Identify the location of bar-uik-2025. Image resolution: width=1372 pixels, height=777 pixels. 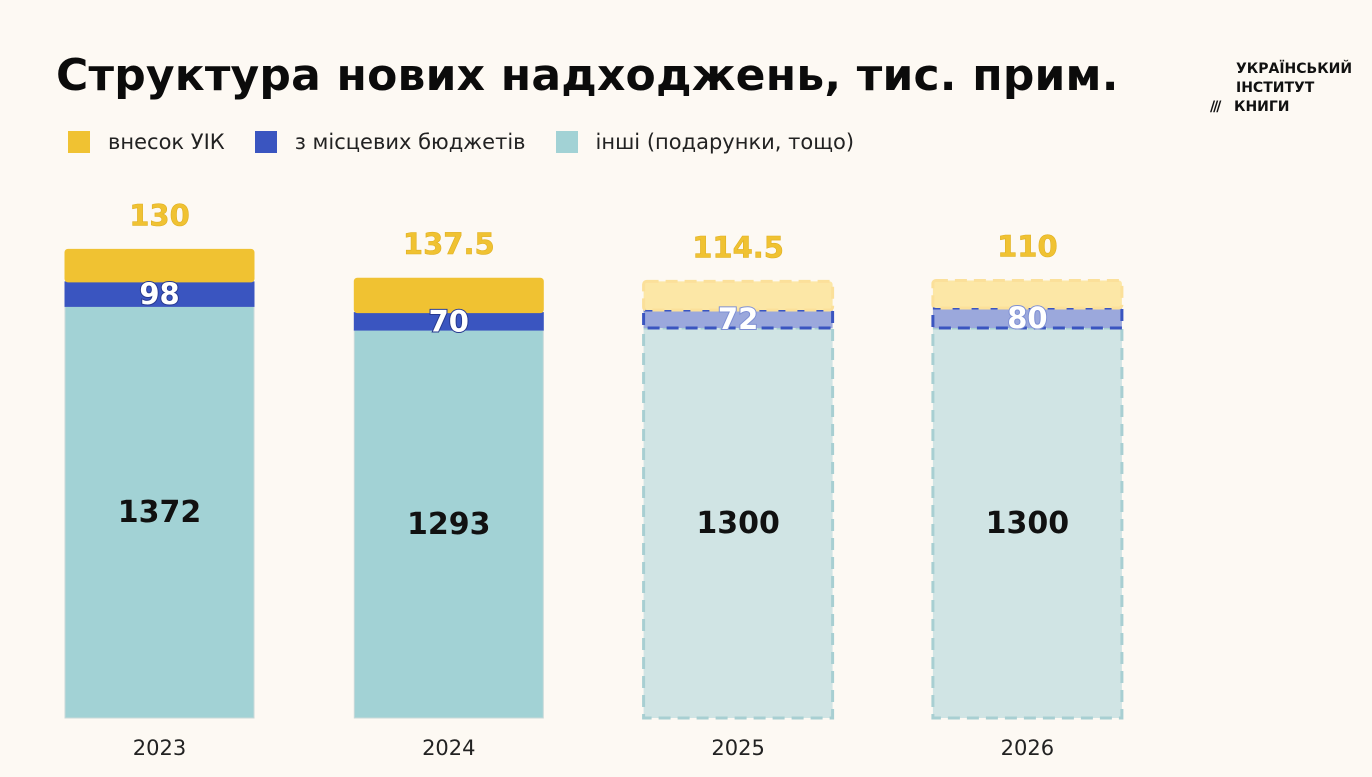
(738, 295).